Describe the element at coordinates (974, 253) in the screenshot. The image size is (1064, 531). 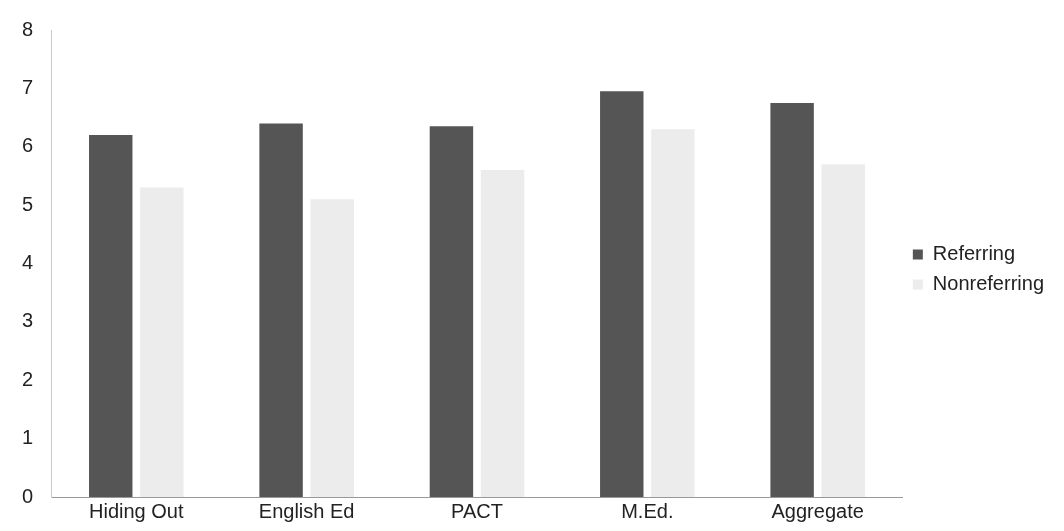
I see `legend-label: Referring` at that location.